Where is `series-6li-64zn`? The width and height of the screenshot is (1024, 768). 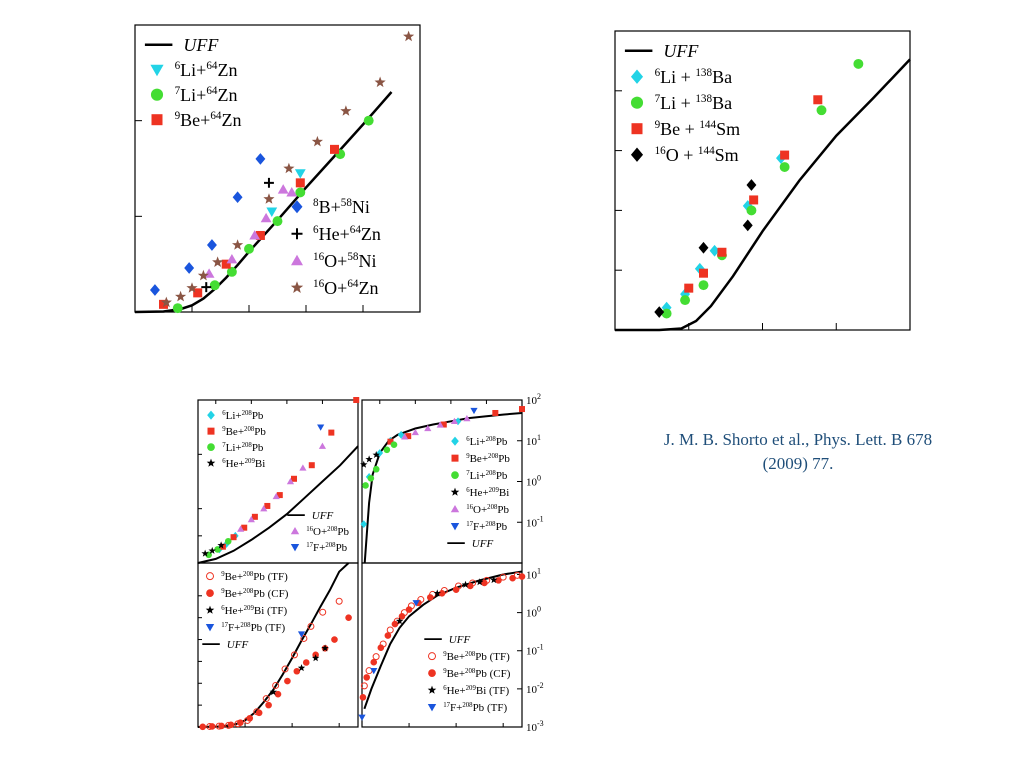 series-6li-64zn is located at coordinates (286, 193).